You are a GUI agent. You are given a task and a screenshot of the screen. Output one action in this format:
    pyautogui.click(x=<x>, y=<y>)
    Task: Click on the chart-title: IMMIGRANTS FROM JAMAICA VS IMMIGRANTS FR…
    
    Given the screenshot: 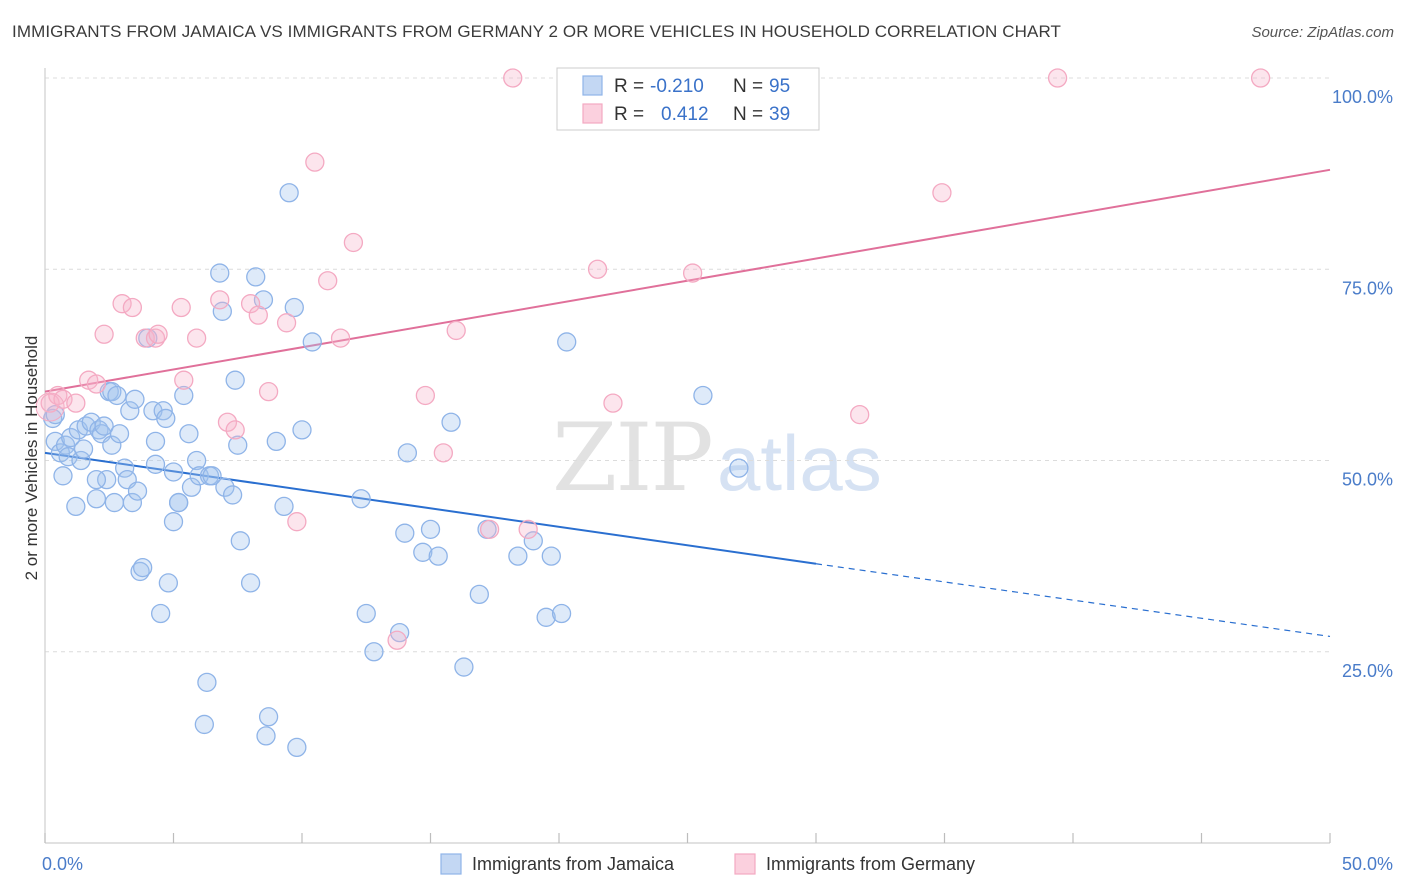 What is the action you would take?
    pyautogui.click(x=536, y=31)
    